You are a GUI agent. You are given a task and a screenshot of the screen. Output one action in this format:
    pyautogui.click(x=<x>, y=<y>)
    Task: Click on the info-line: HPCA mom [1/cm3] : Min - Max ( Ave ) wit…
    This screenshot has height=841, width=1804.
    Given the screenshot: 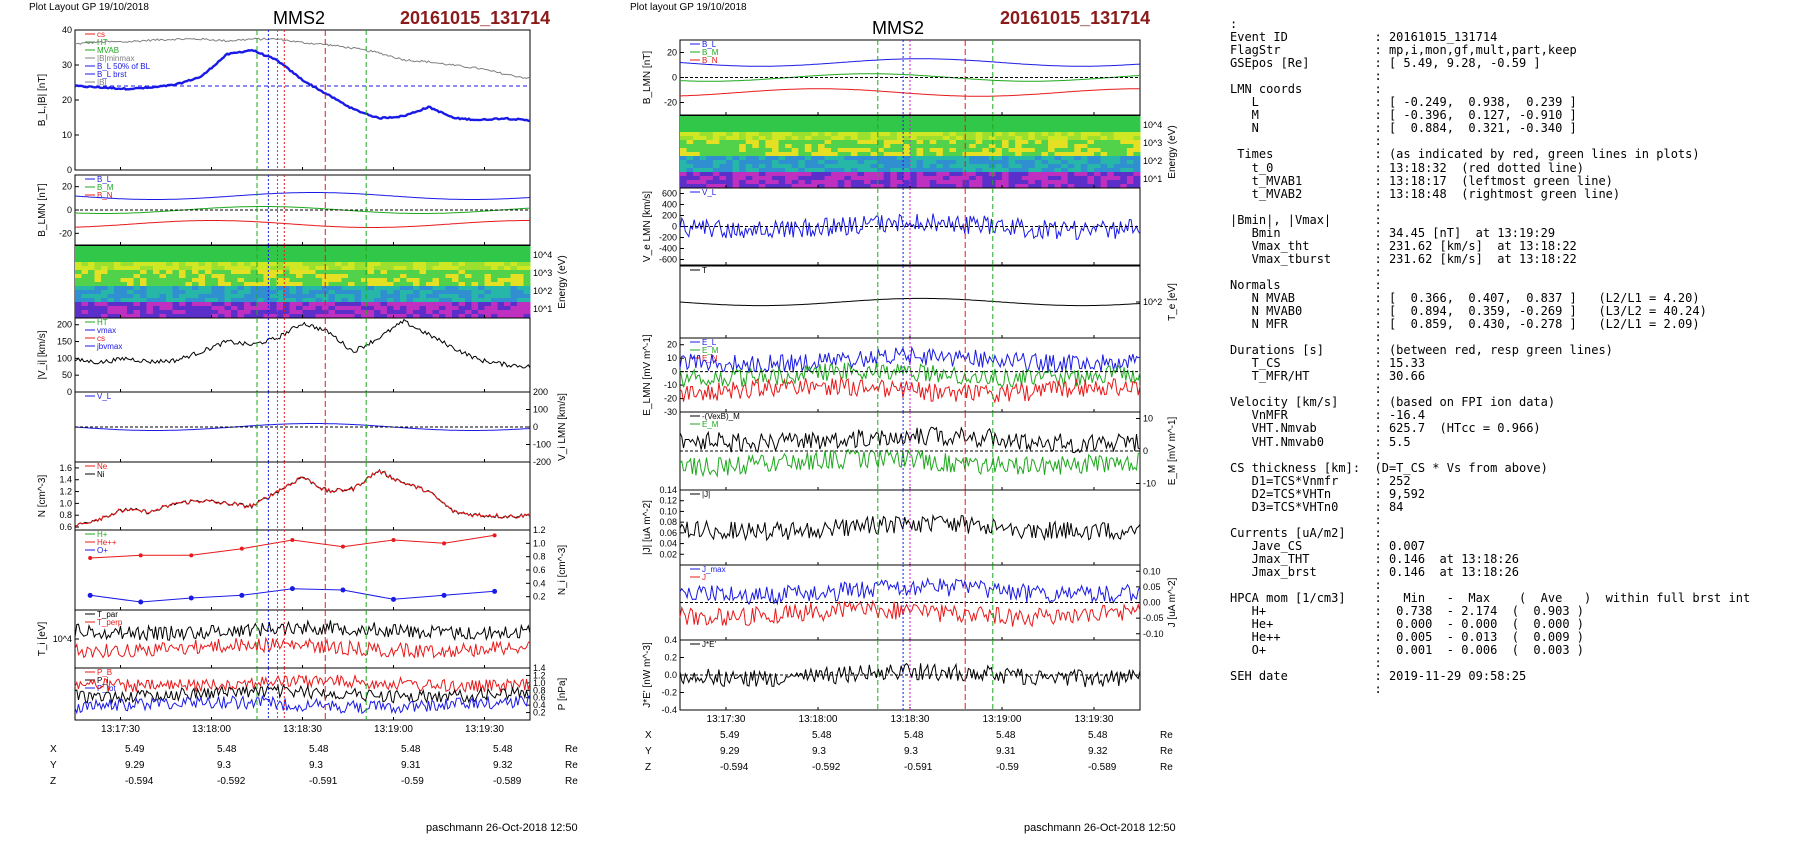 What is the action you would take?
    pyautogui.click(x=1490, y=598)
    